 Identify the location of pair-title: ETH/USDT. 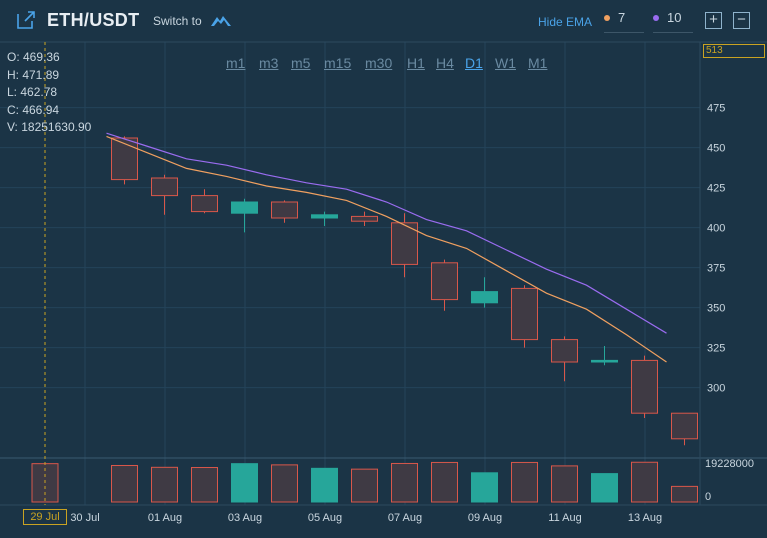
(93, 20).